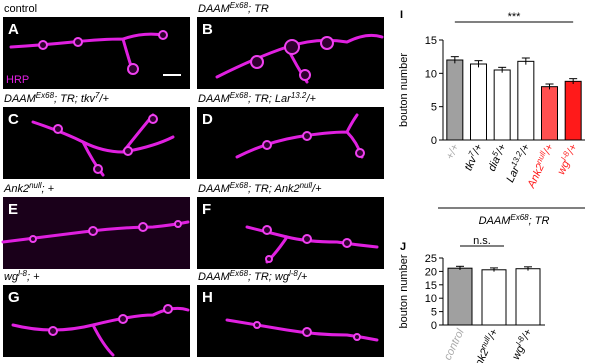  Describe the element at coordinates (471, 153) in the screenshot. I see `x-tick-label-sup: 7` at that location.